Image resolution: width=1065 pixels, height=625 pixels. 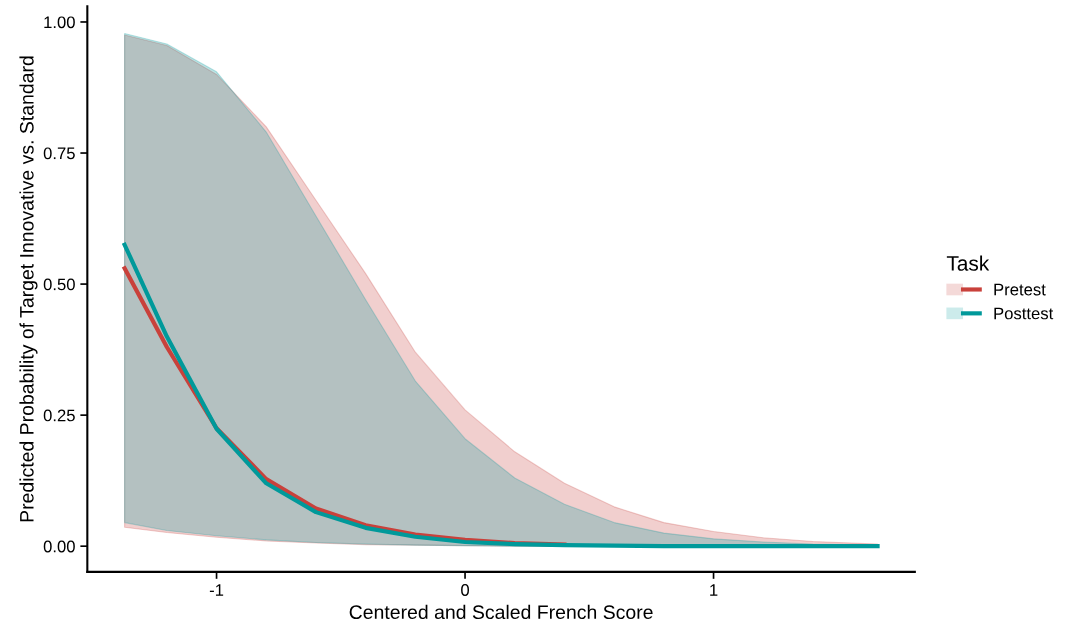 I want to click on legend-label: Posttest, so click(x=1024, y=313).